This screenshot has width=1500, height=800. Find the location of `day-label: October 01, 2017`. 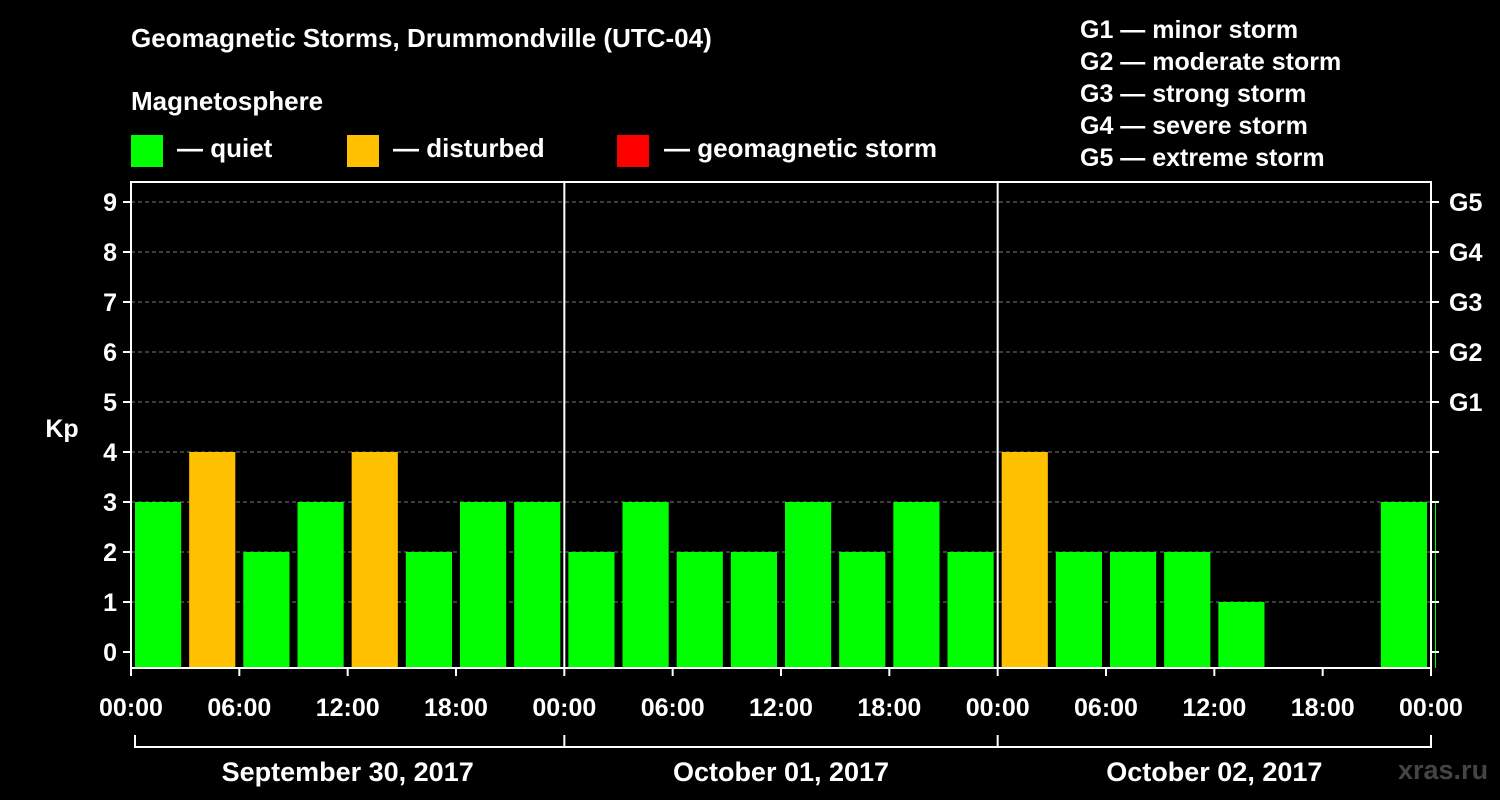

day-label: October 01, 2017 is located at coordinates (781, 772).